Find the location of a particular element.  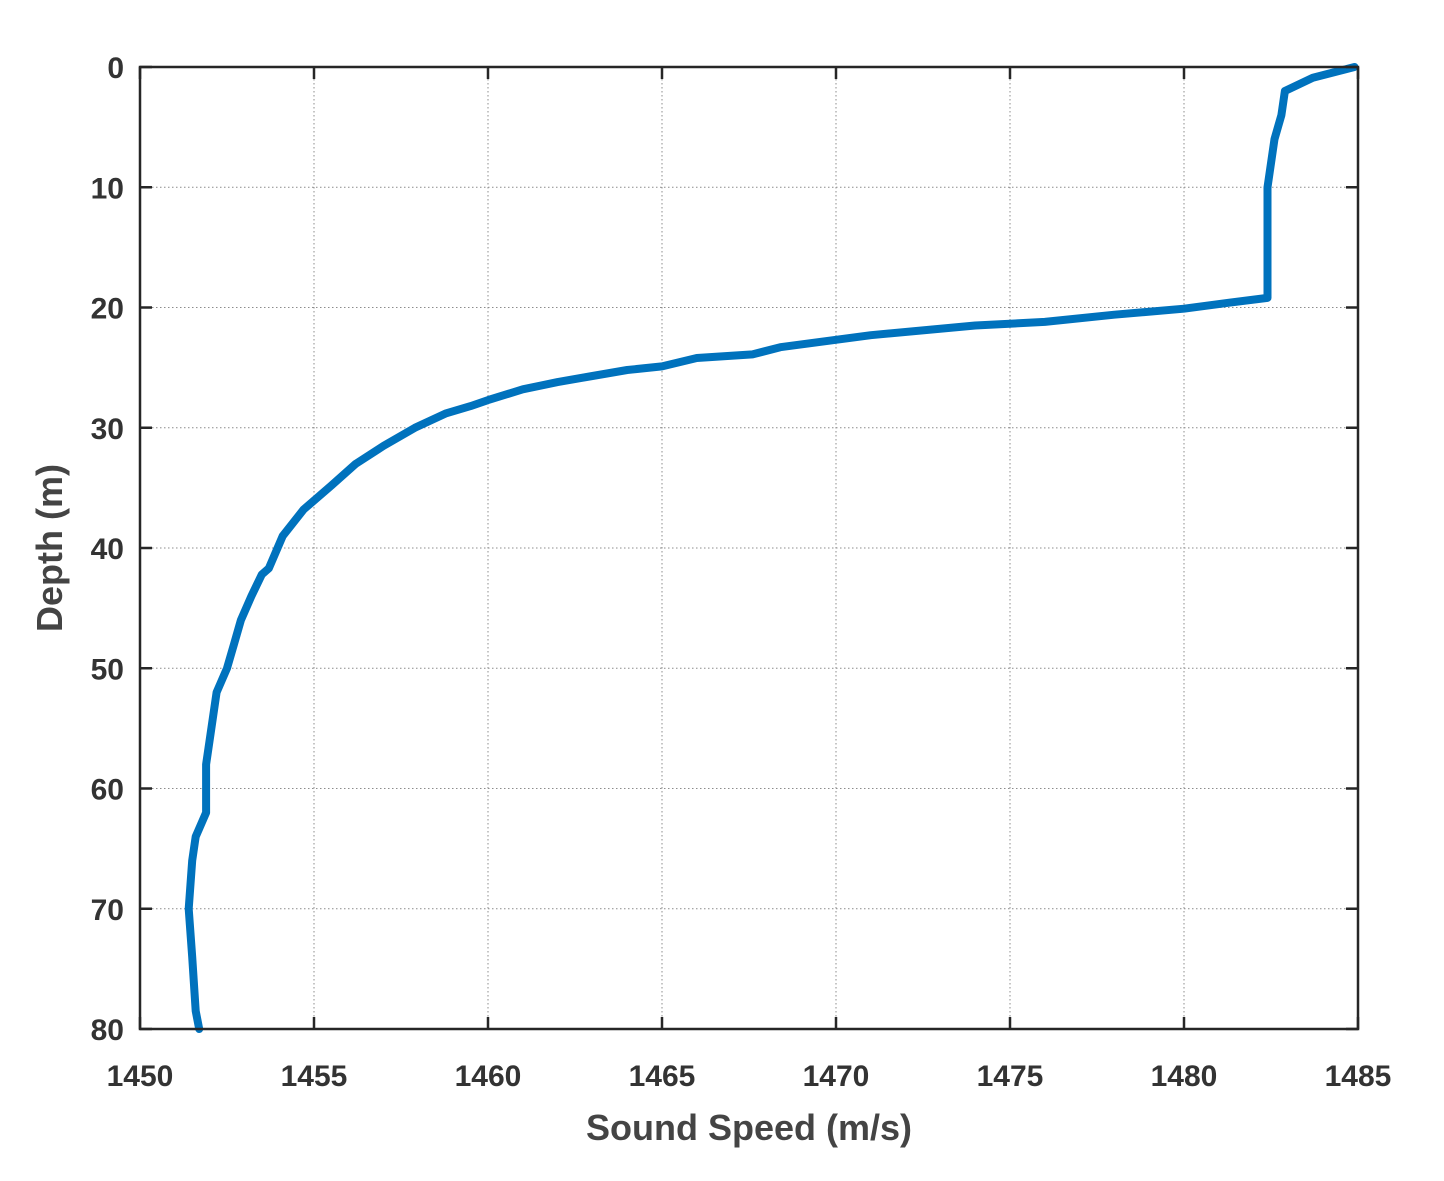

y-tick-label: 30 is located at coordinates (107, 429).